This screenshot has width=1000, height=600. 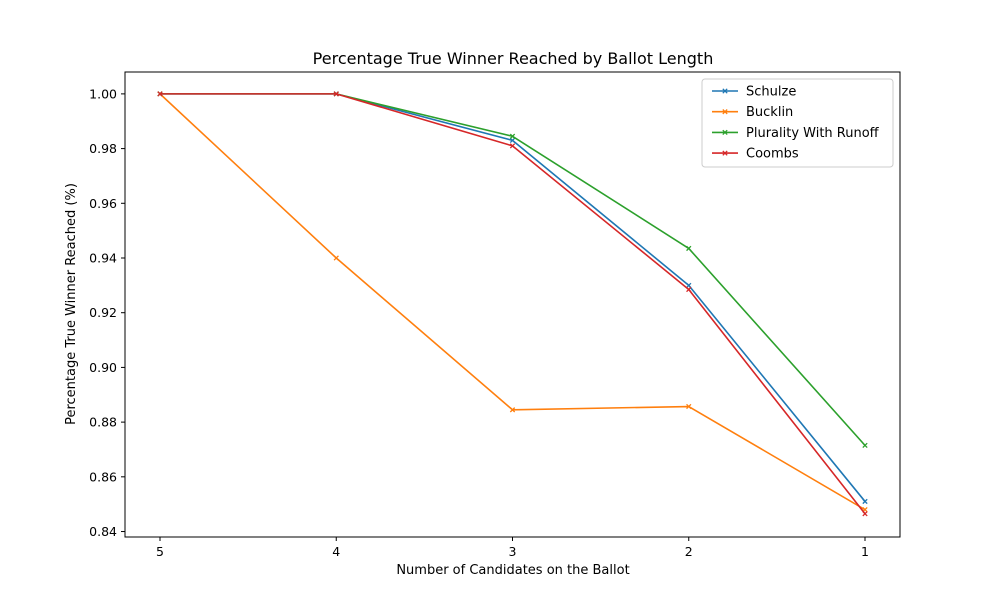 I want to click on legend-label: Bucklin, so click(x=769, y=112).